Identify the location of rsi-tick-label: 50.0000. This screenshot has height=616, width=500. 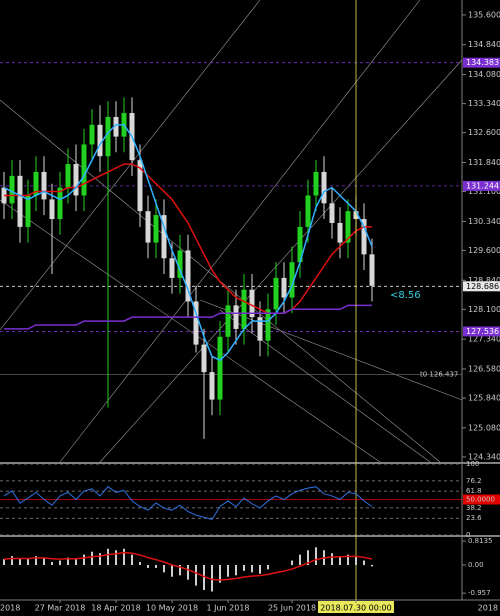
(480, 500).